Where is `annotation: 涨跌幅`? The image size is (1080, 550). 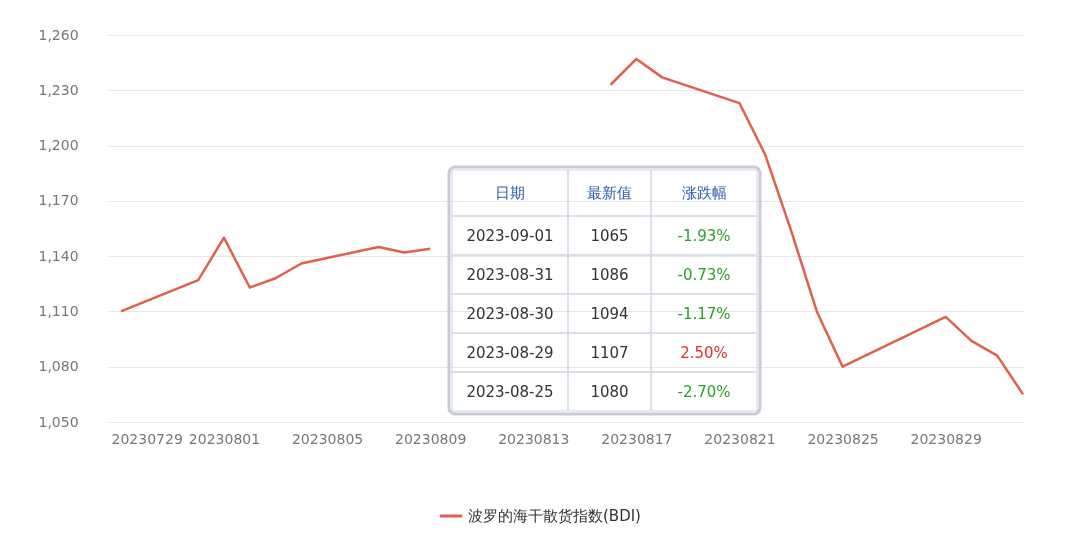 annotation: 涨跌幅 is located at coordinates (704, 193).